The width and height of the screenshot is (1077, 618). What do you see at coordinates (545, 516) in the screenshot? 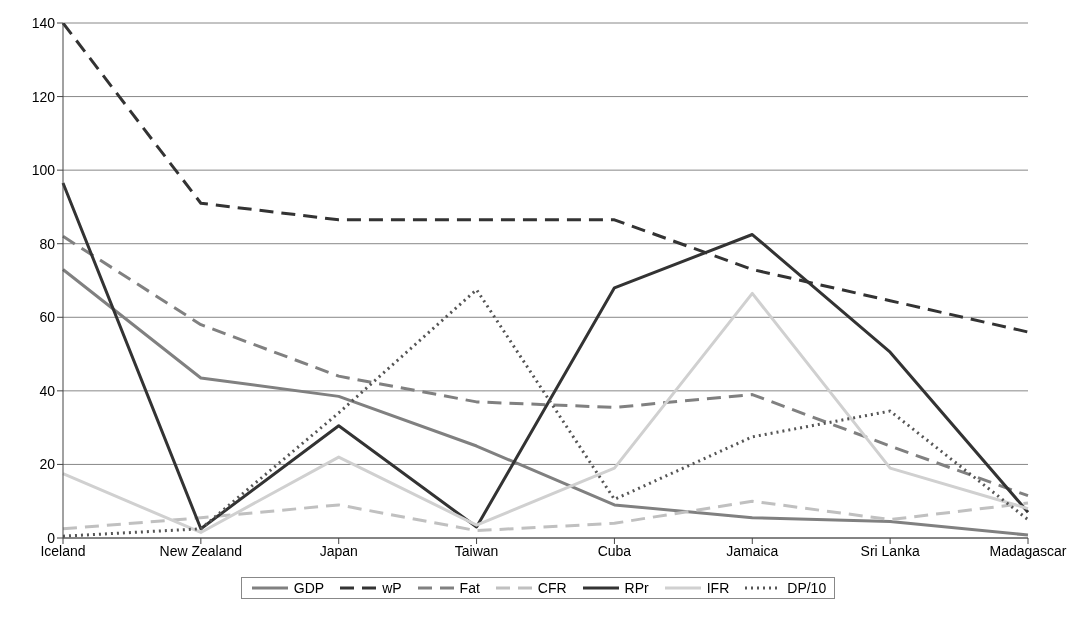
I see `line-series` at bounding box center [545, 516].